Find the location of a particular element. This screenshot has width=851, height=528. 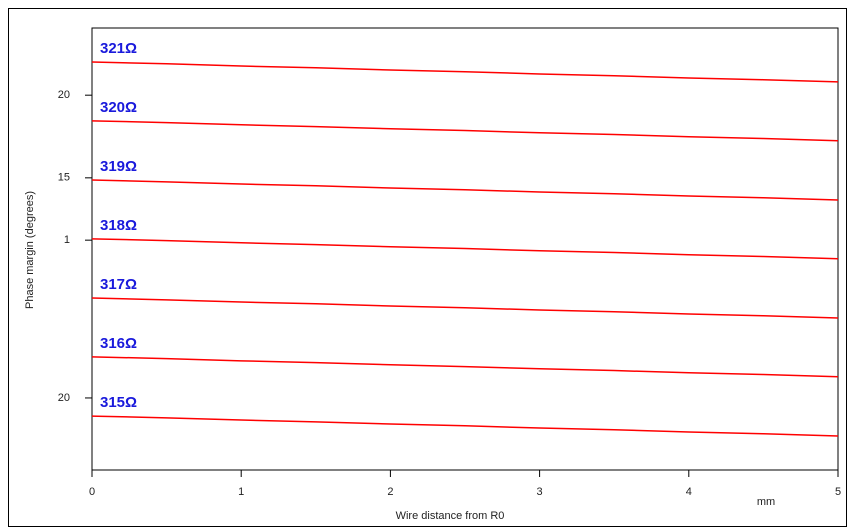

series-label: 318Ω is located at coordinates (118, 225).